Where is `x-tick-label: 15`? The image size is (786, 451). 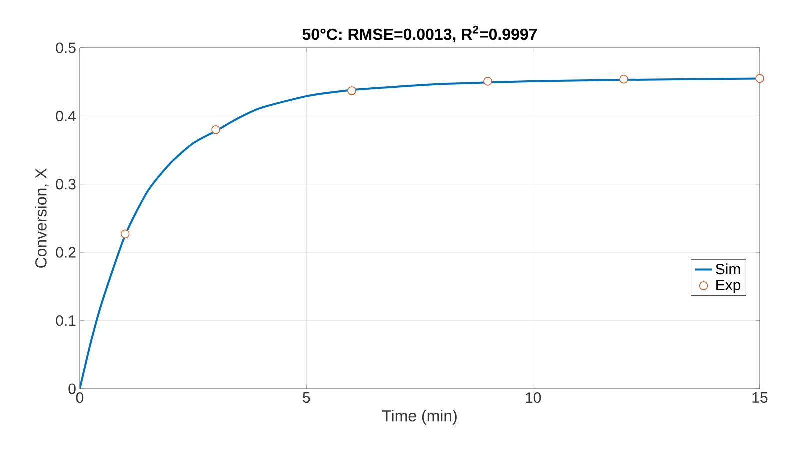 x-tick-label: 15 is located at coordinates (760, 397).